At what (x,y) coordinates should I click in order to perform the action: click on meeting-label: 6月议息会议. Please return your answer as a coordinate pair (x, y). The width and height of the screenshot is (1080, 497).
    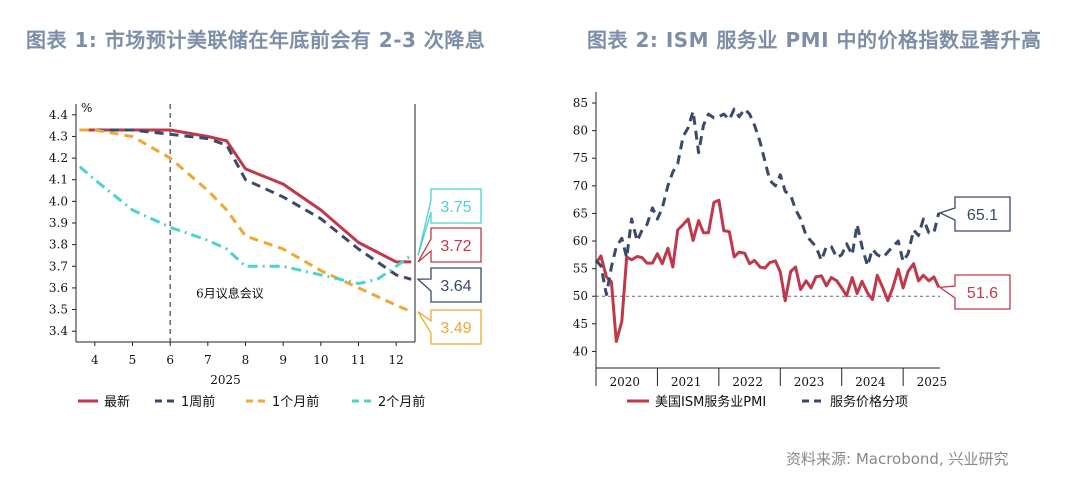
    Looking at the image, I should click on (230, 292).